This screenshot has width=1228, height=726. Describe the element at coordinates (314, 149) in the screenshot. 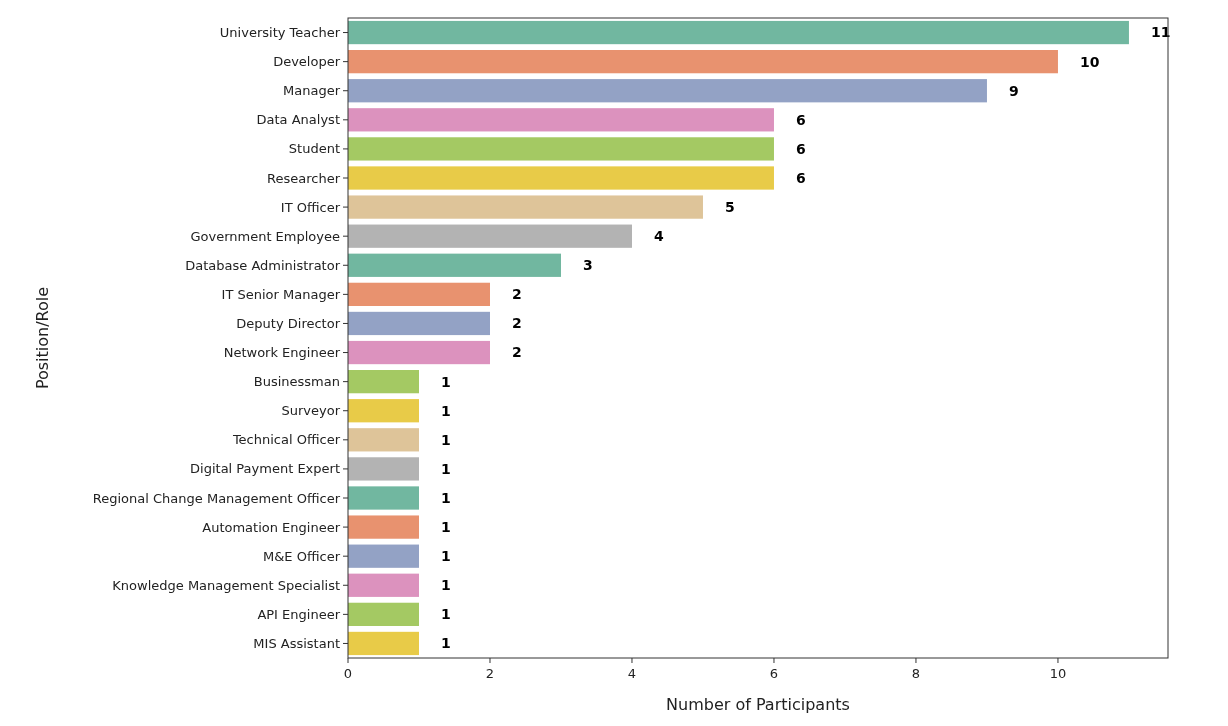

I see `y-tick-label: Student` at that location.